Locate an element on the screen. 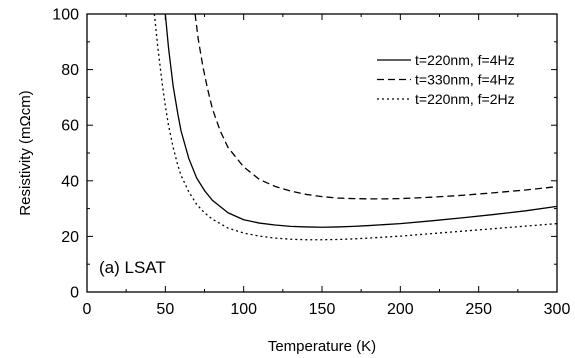 The image size is (575, 358). legend-label-2: t=330nm, f=4Hz is located at coordinates (465, 80).